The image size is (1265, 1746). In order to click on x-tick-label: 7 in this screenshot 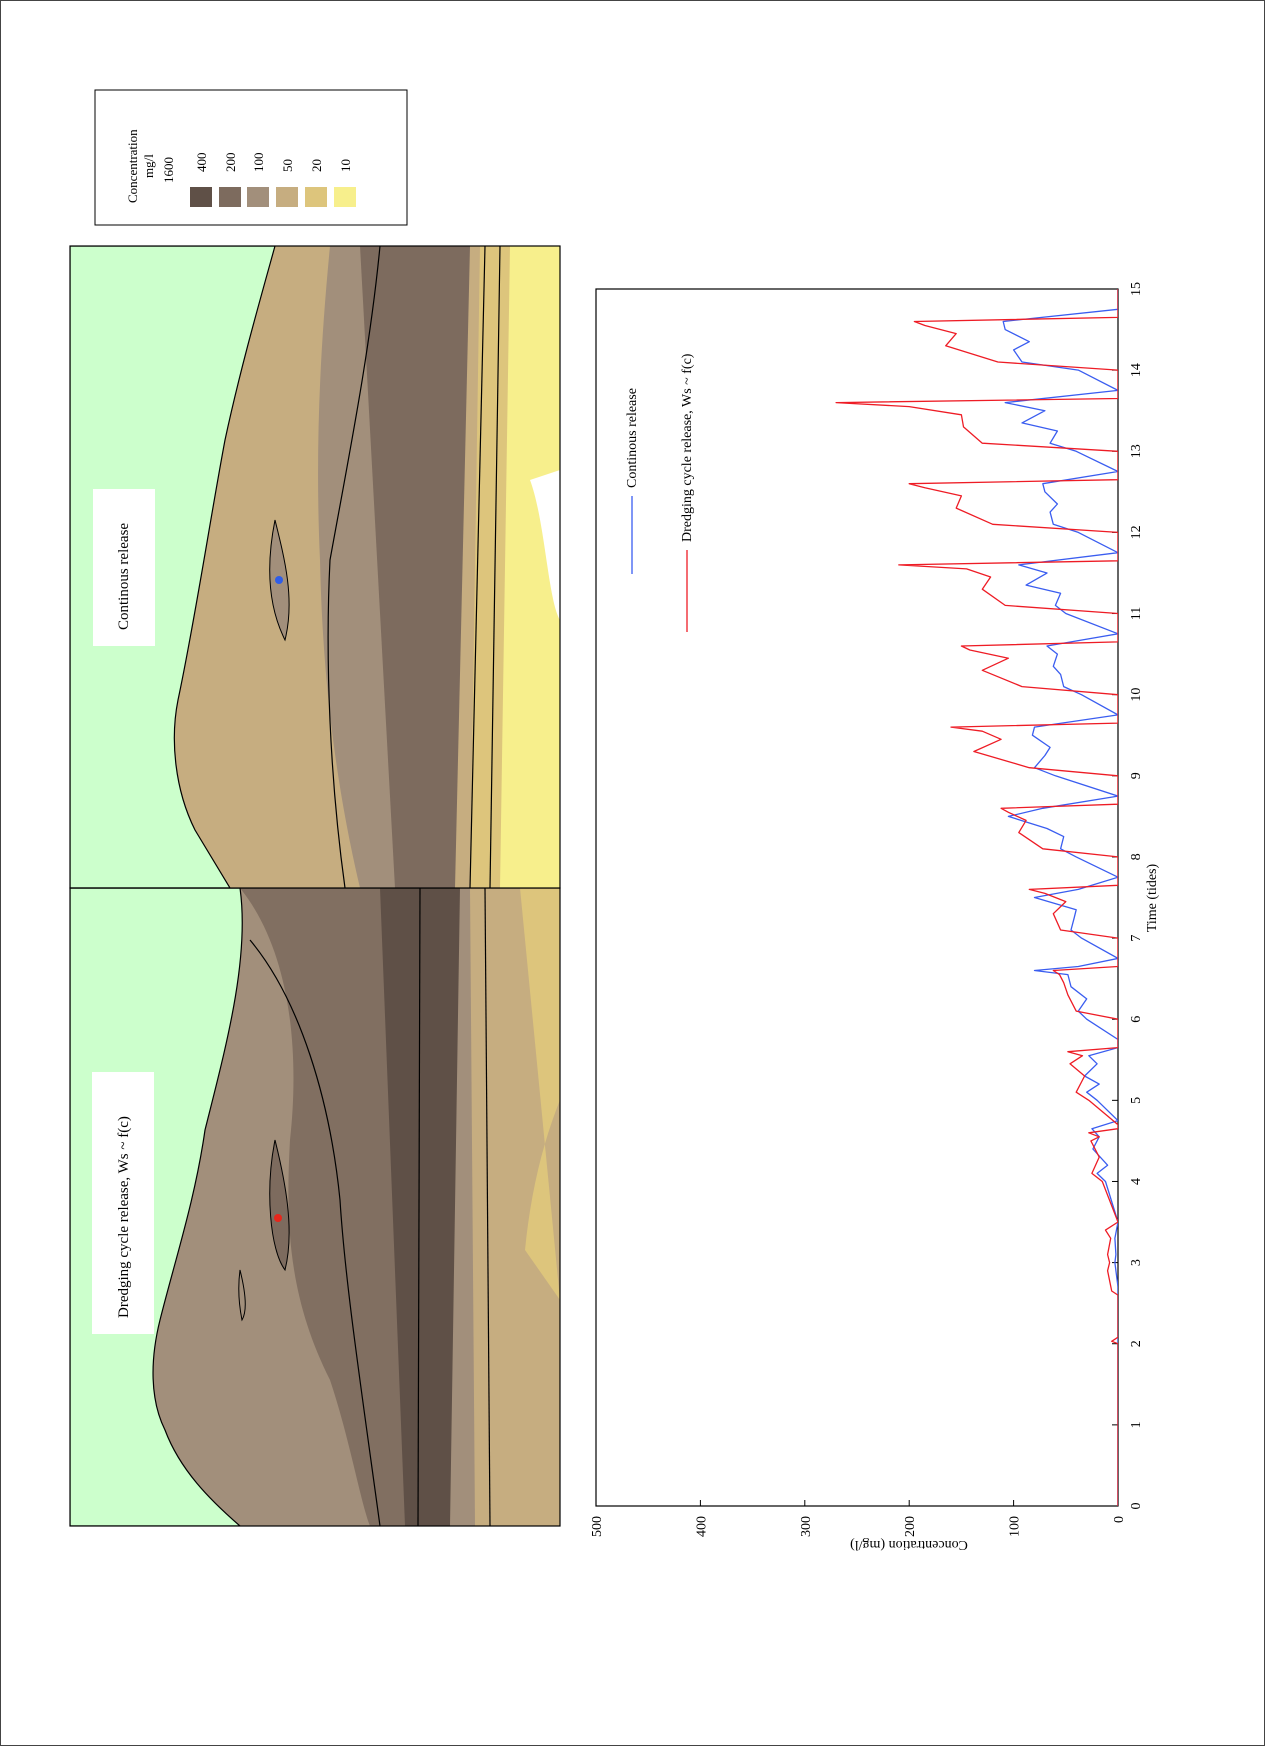, I will do `click(1136, 938)`.